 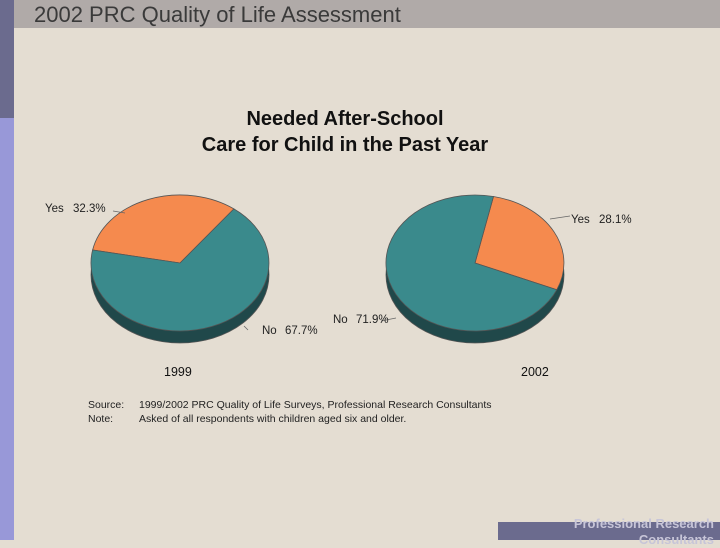 I want to click on note-key: Note:, so click(x=101, y=419).